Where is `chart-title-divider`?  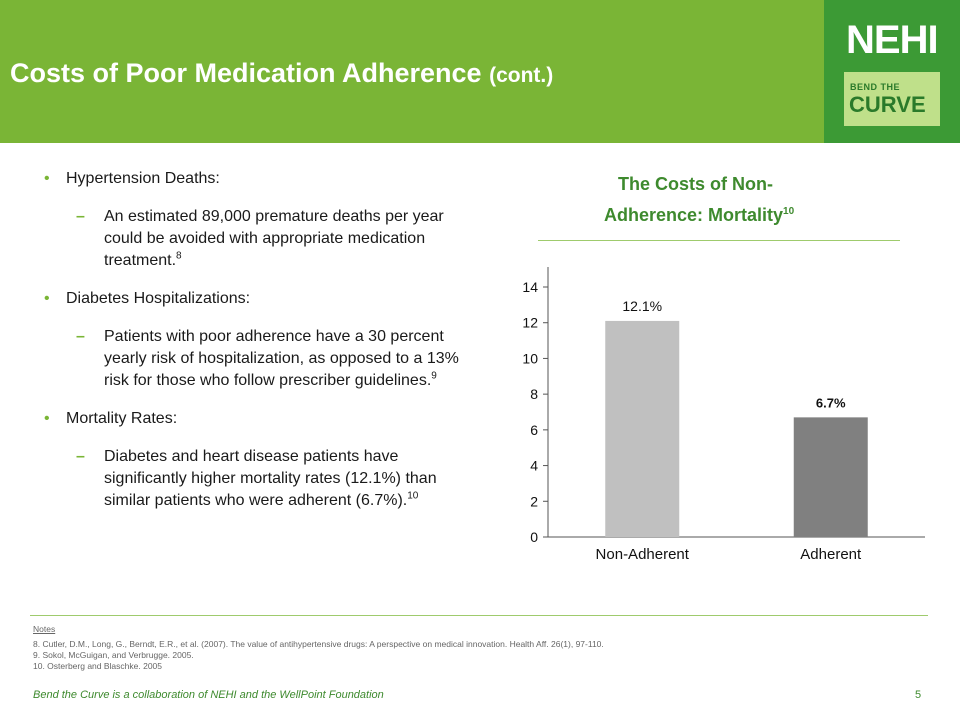 chart-title-divider is located at coordinates (719, 240).